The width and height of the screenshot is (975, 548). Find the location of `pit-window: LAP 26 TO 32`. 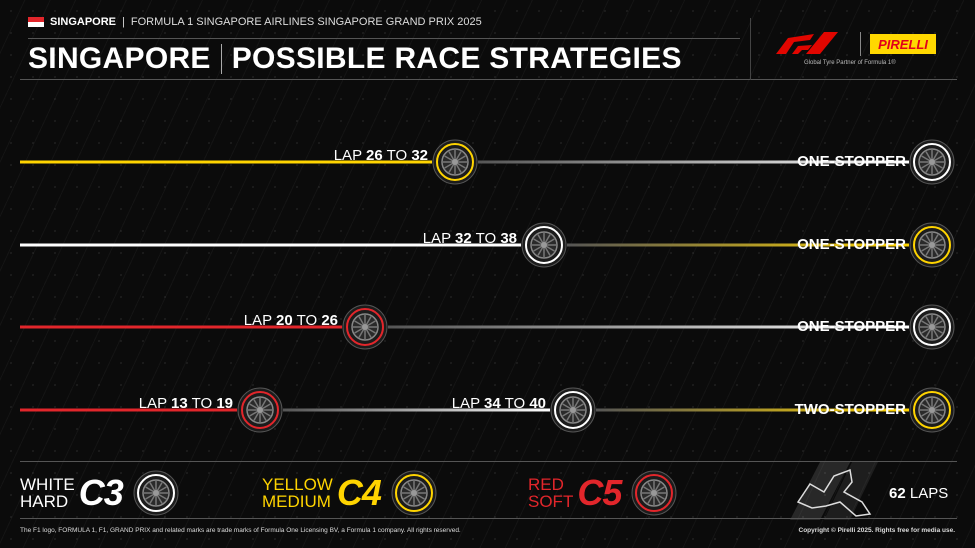

pit-window: LAP 26 TO 32 is located at coordinates (381, 155).